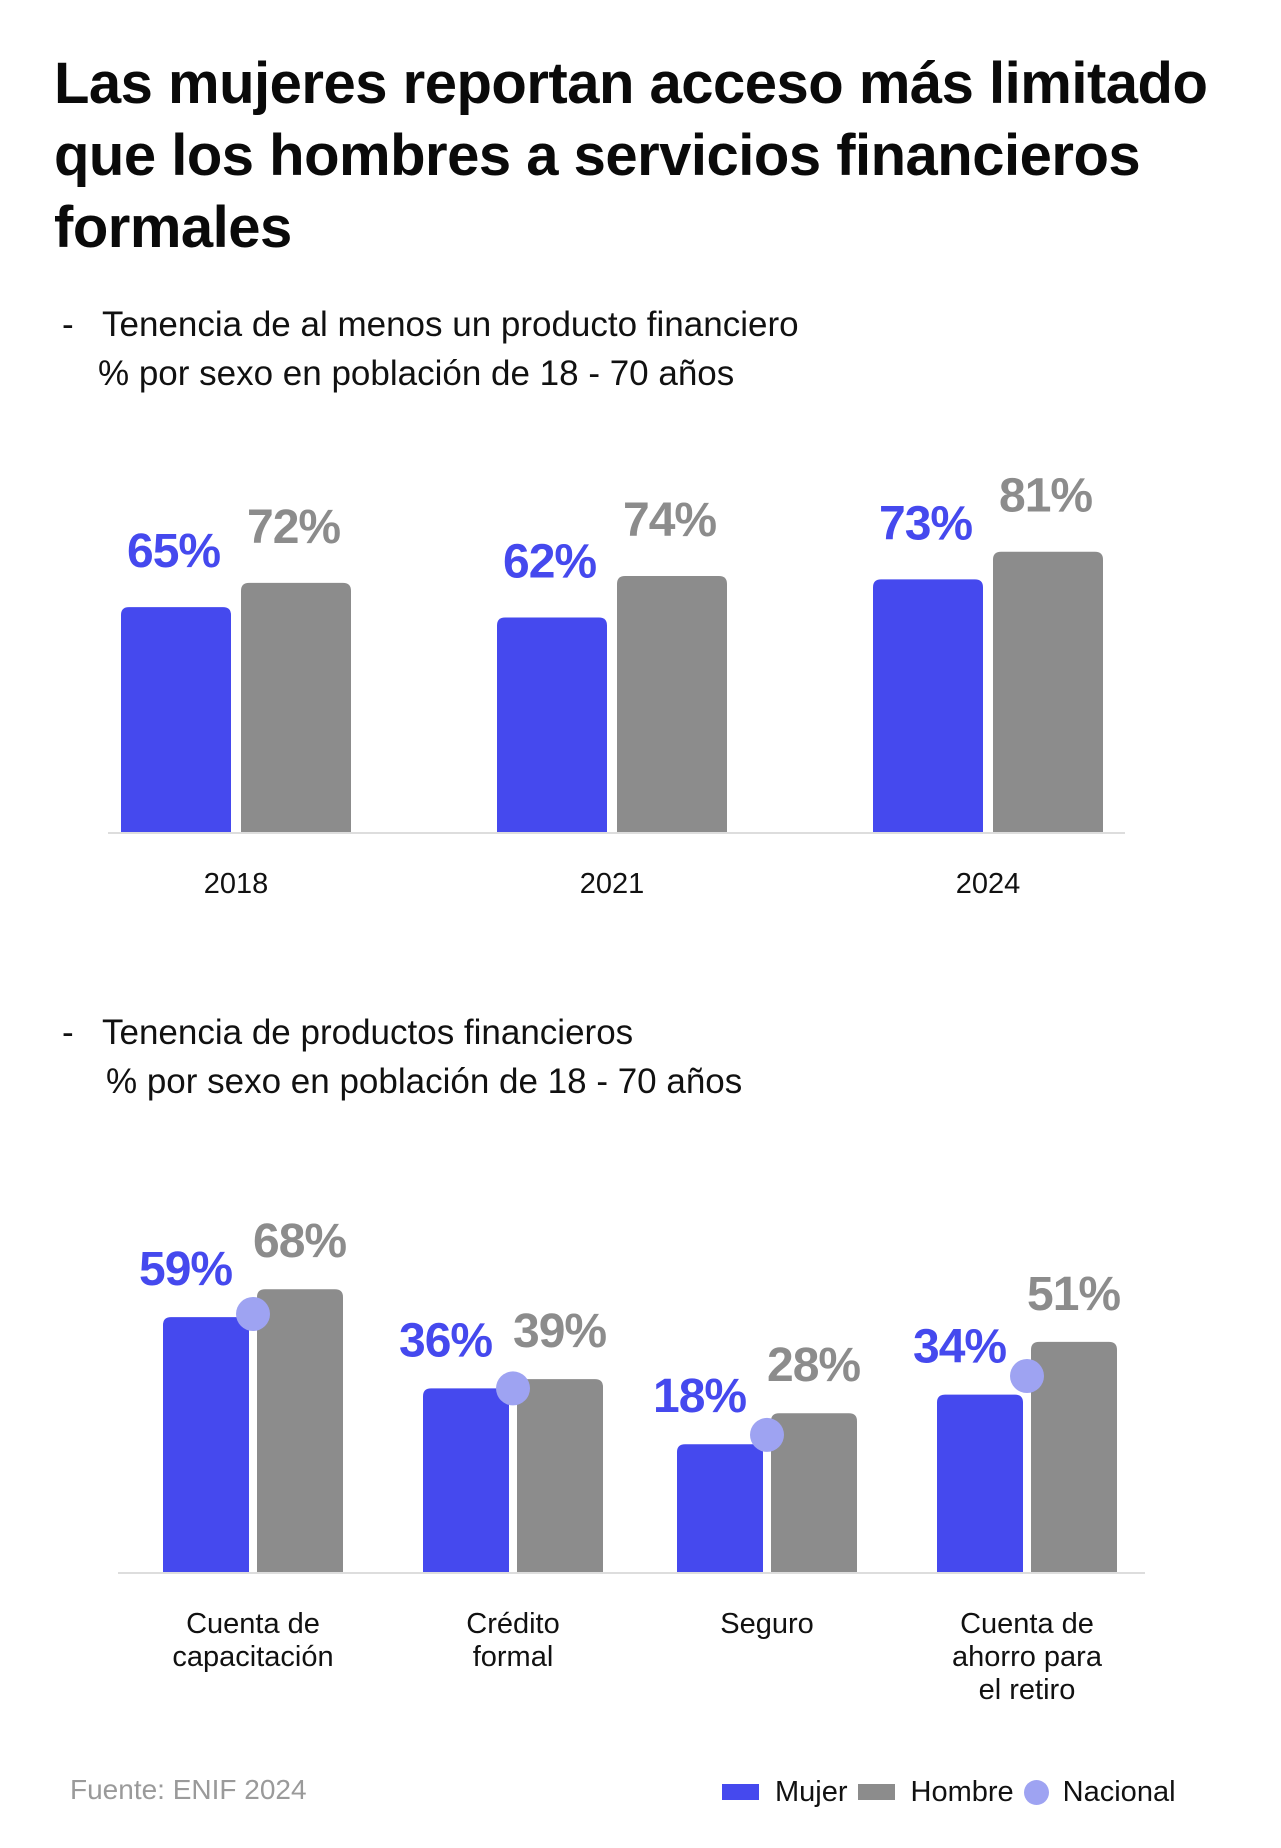 This screenshot has width=1281, height=1848. I want to click on x-tick-label: Seguro, so click(767, 1624).